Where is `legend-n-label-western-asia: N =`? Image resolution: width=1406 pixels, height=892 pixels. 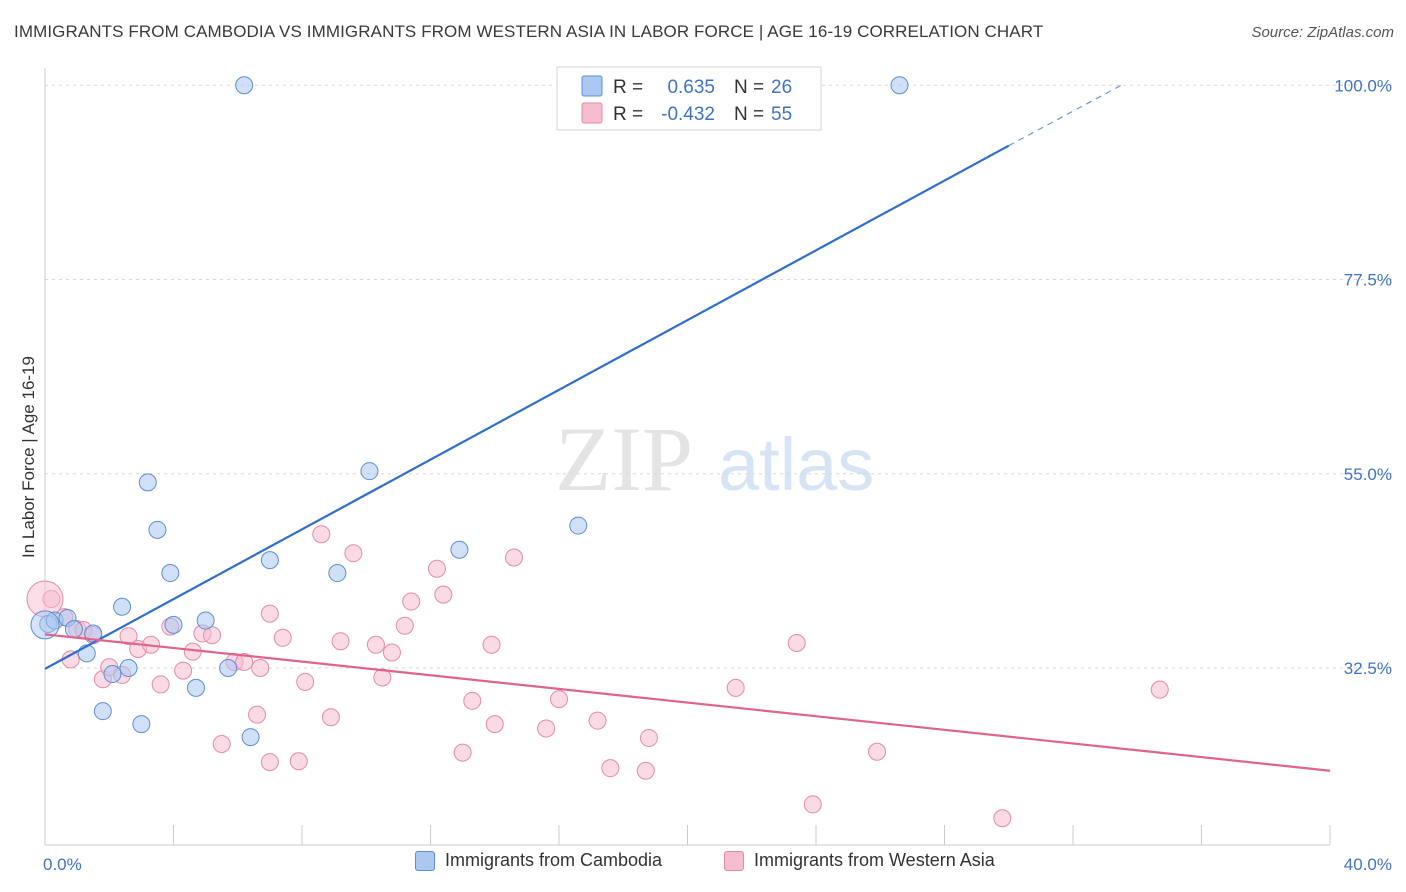 legend-n-label-western-asia: N = is located at coordinates (749, 114).